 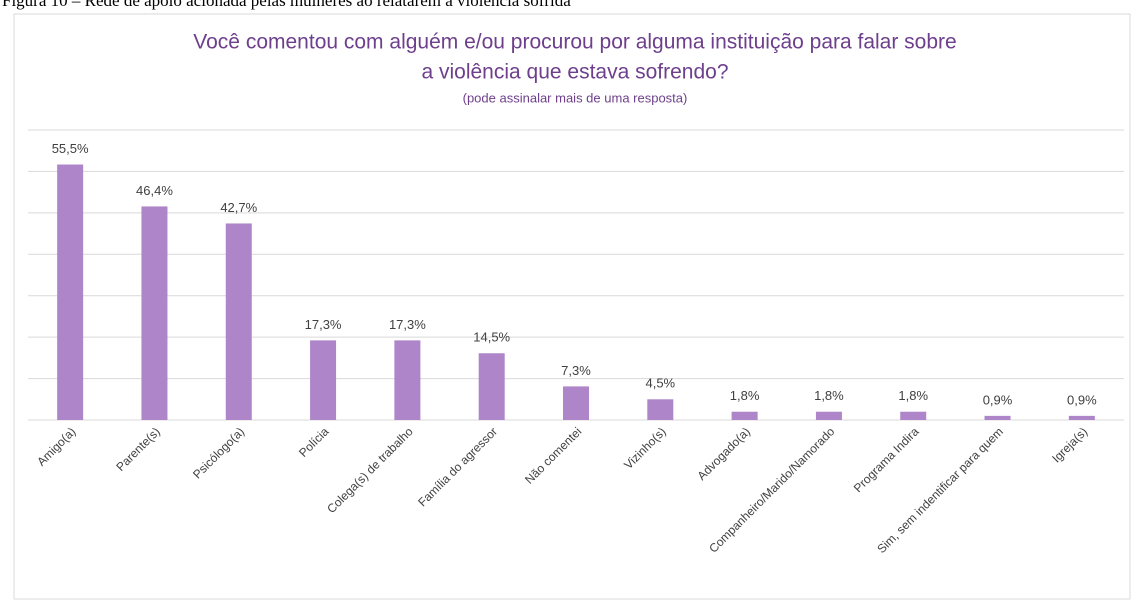 I want to click on x-tick-label: Vizinho(s), so click(x=644, y=447).